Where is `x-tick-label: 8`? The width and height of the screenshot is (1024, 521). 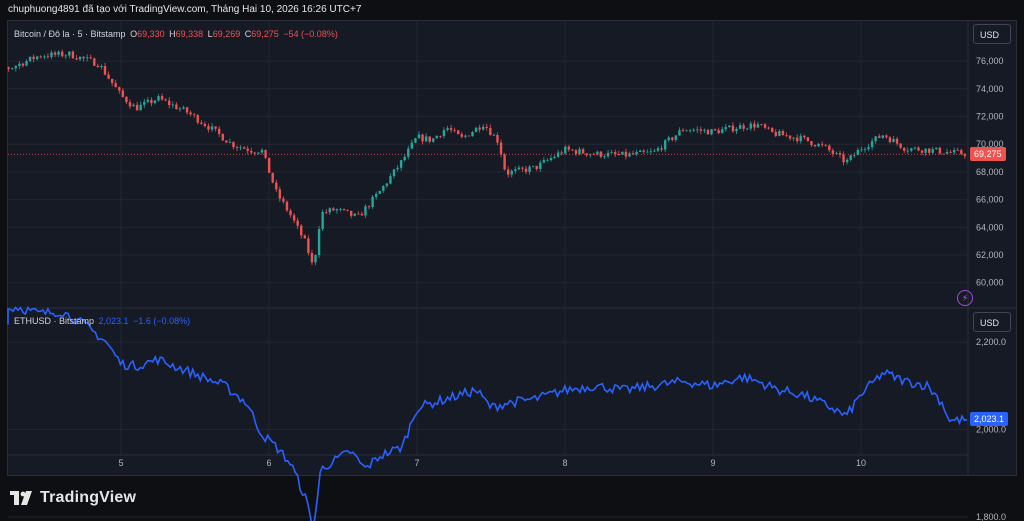
x-tick-label: 8 is located at coordinates (564, 463).